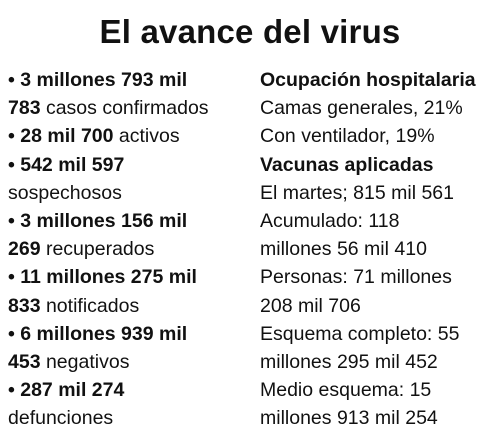 The width and height of the screenshot is (500, 434). Describe the element at coordinates (133, 165) in the screenshot. I see `stat-line: • 542 mil 597` at that location.